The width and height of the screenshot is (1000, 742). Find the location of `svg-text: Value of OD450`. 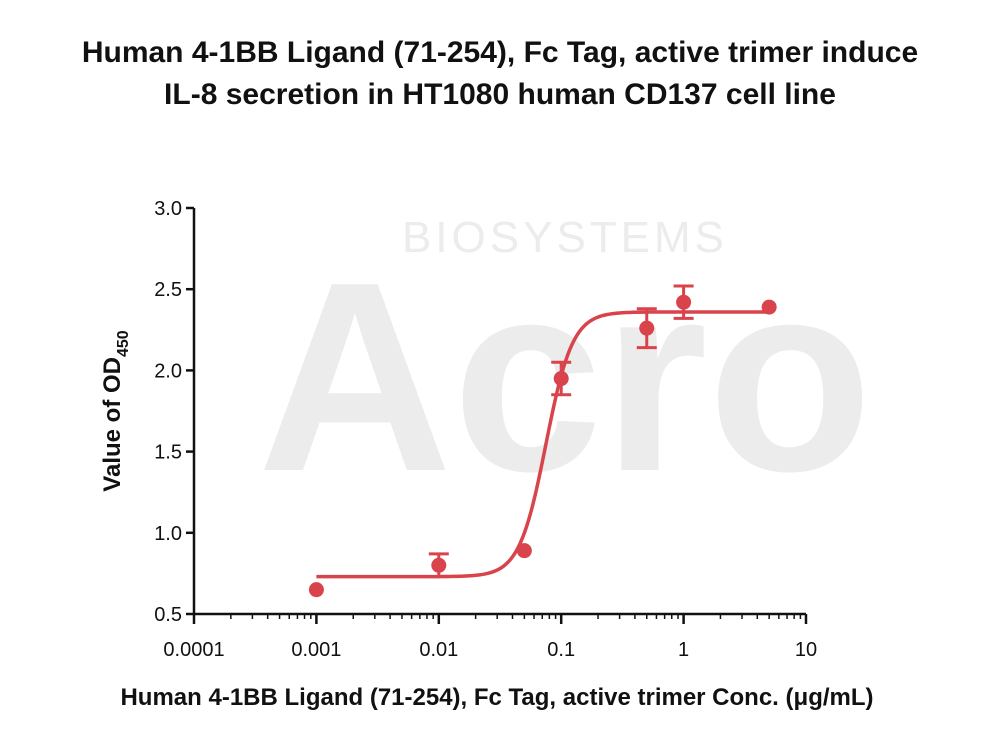

svg-text: Value of OD450 is located at coordinates (115, 411).